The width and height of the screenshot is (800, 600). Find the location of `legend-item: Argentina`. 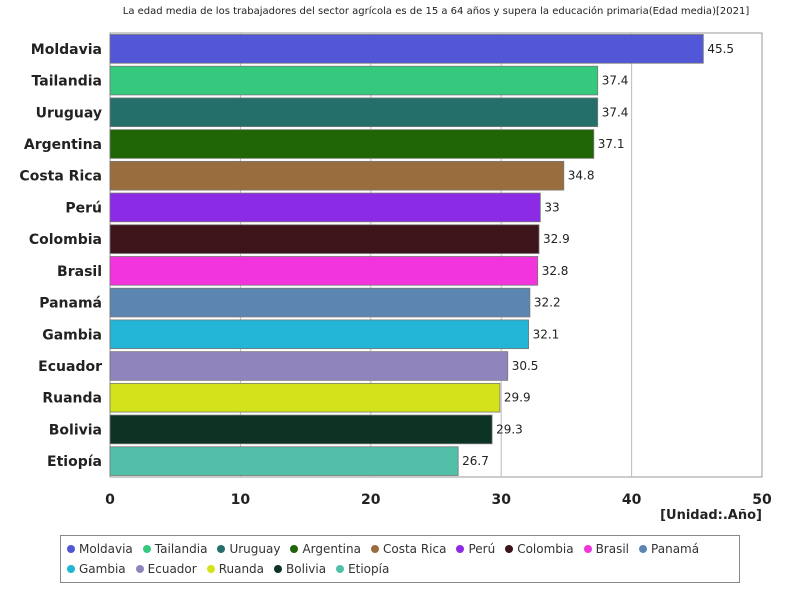

legend-item: Argentina is located at coordinates (325, 549).